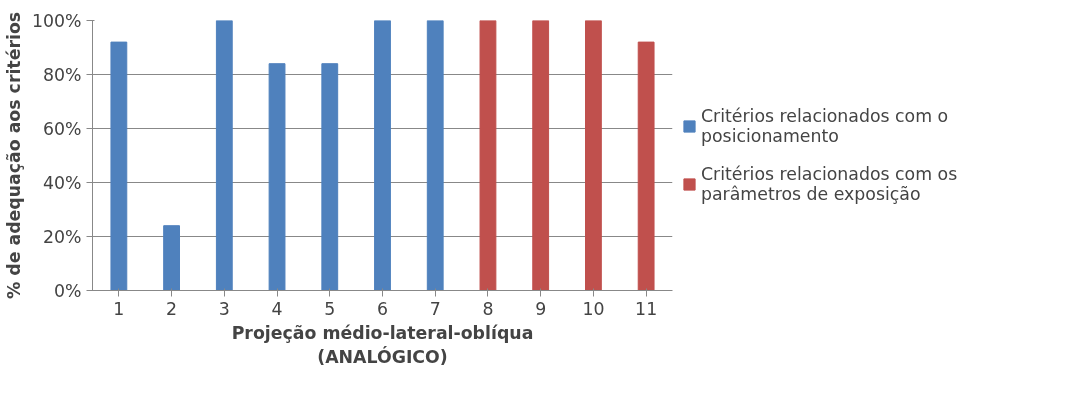 The width and height of the screenshot is (1066, 407). I want to click on x-tick-label: 2, so click(172, 308).